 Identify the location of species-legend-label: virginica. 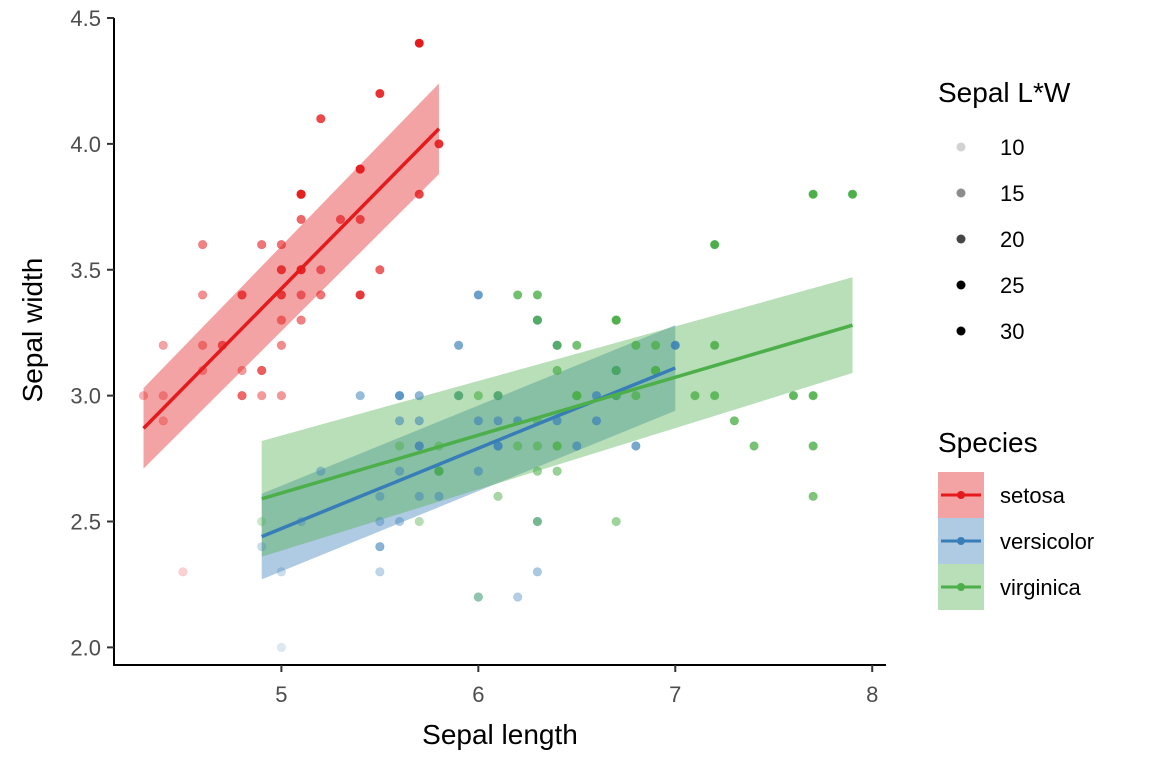
(1040, 587).